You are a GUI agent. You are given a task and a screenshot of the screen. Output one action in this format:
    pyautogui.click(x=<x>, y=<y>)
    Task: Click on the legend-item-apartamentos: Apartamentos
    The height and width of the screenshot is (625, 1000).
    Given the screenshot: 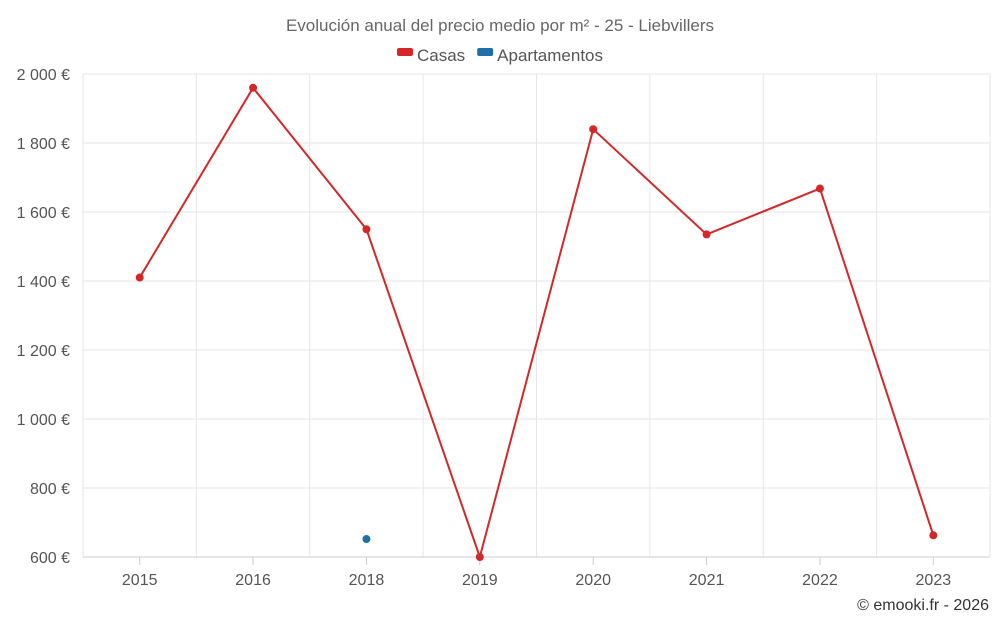 What is the action you would take?
    pyautogui.click(x=540, y=55)
    